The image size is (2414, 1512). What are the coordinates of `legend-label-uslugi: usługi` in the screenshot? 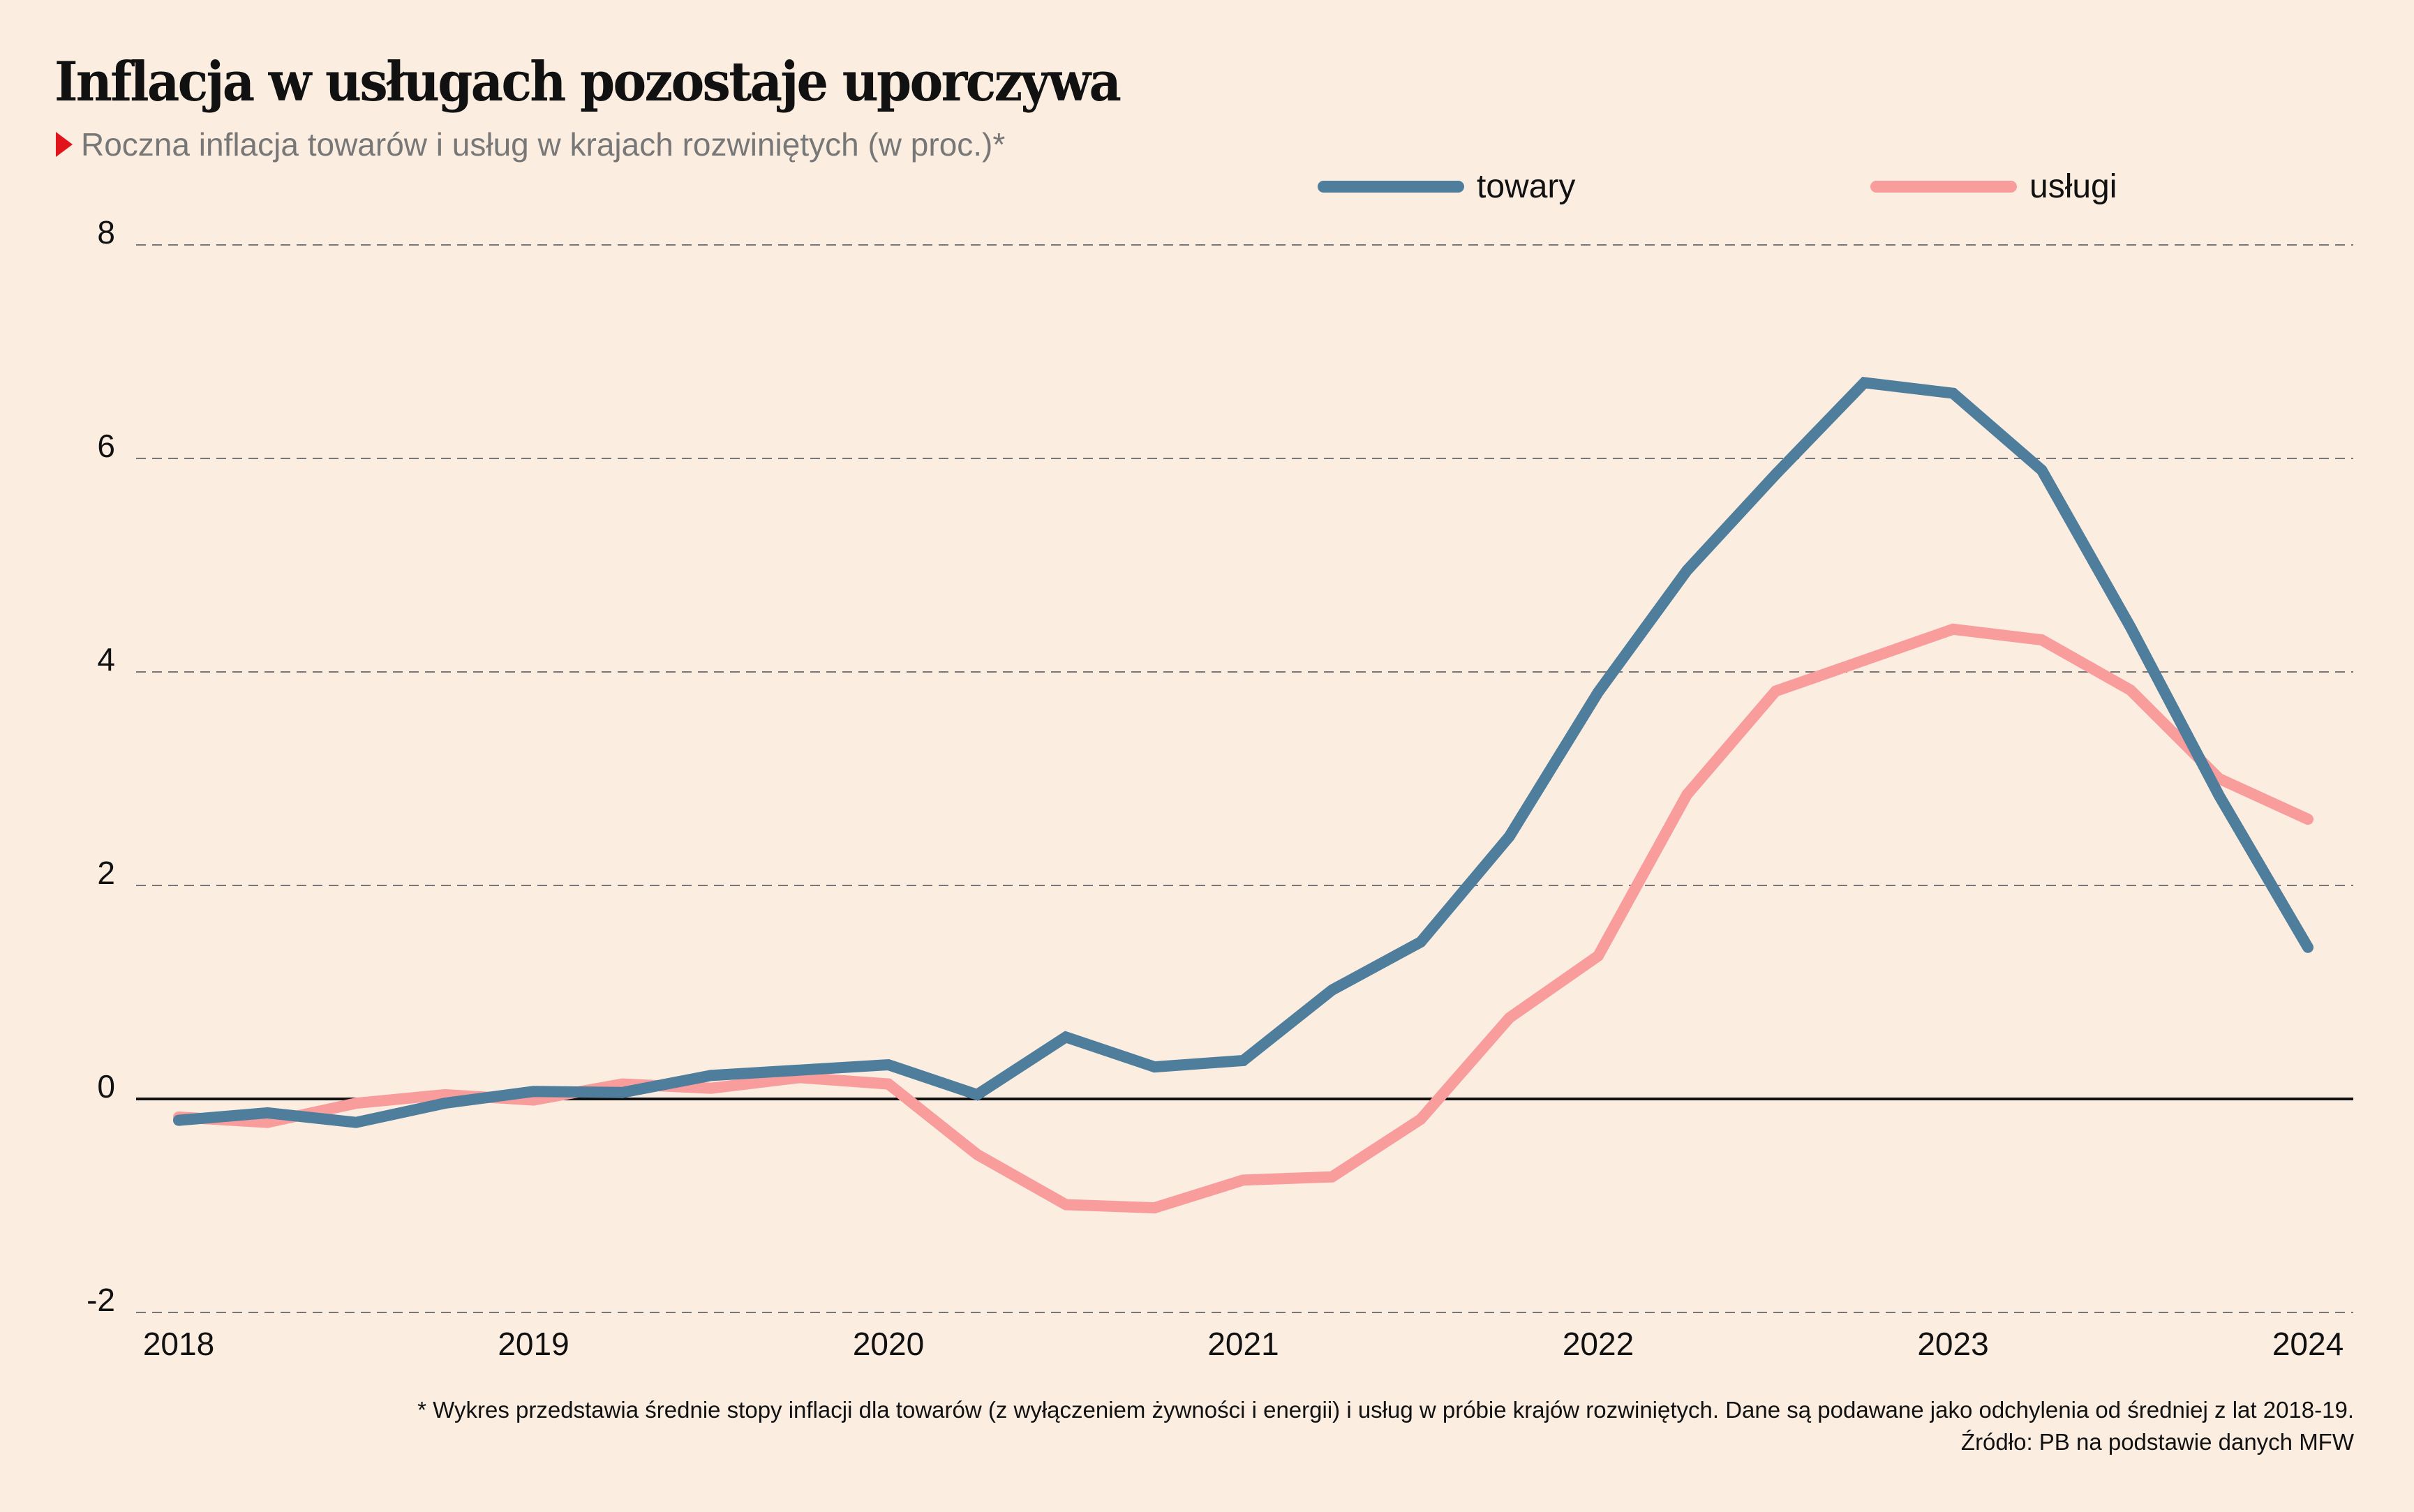 It's located at (2073, 186).